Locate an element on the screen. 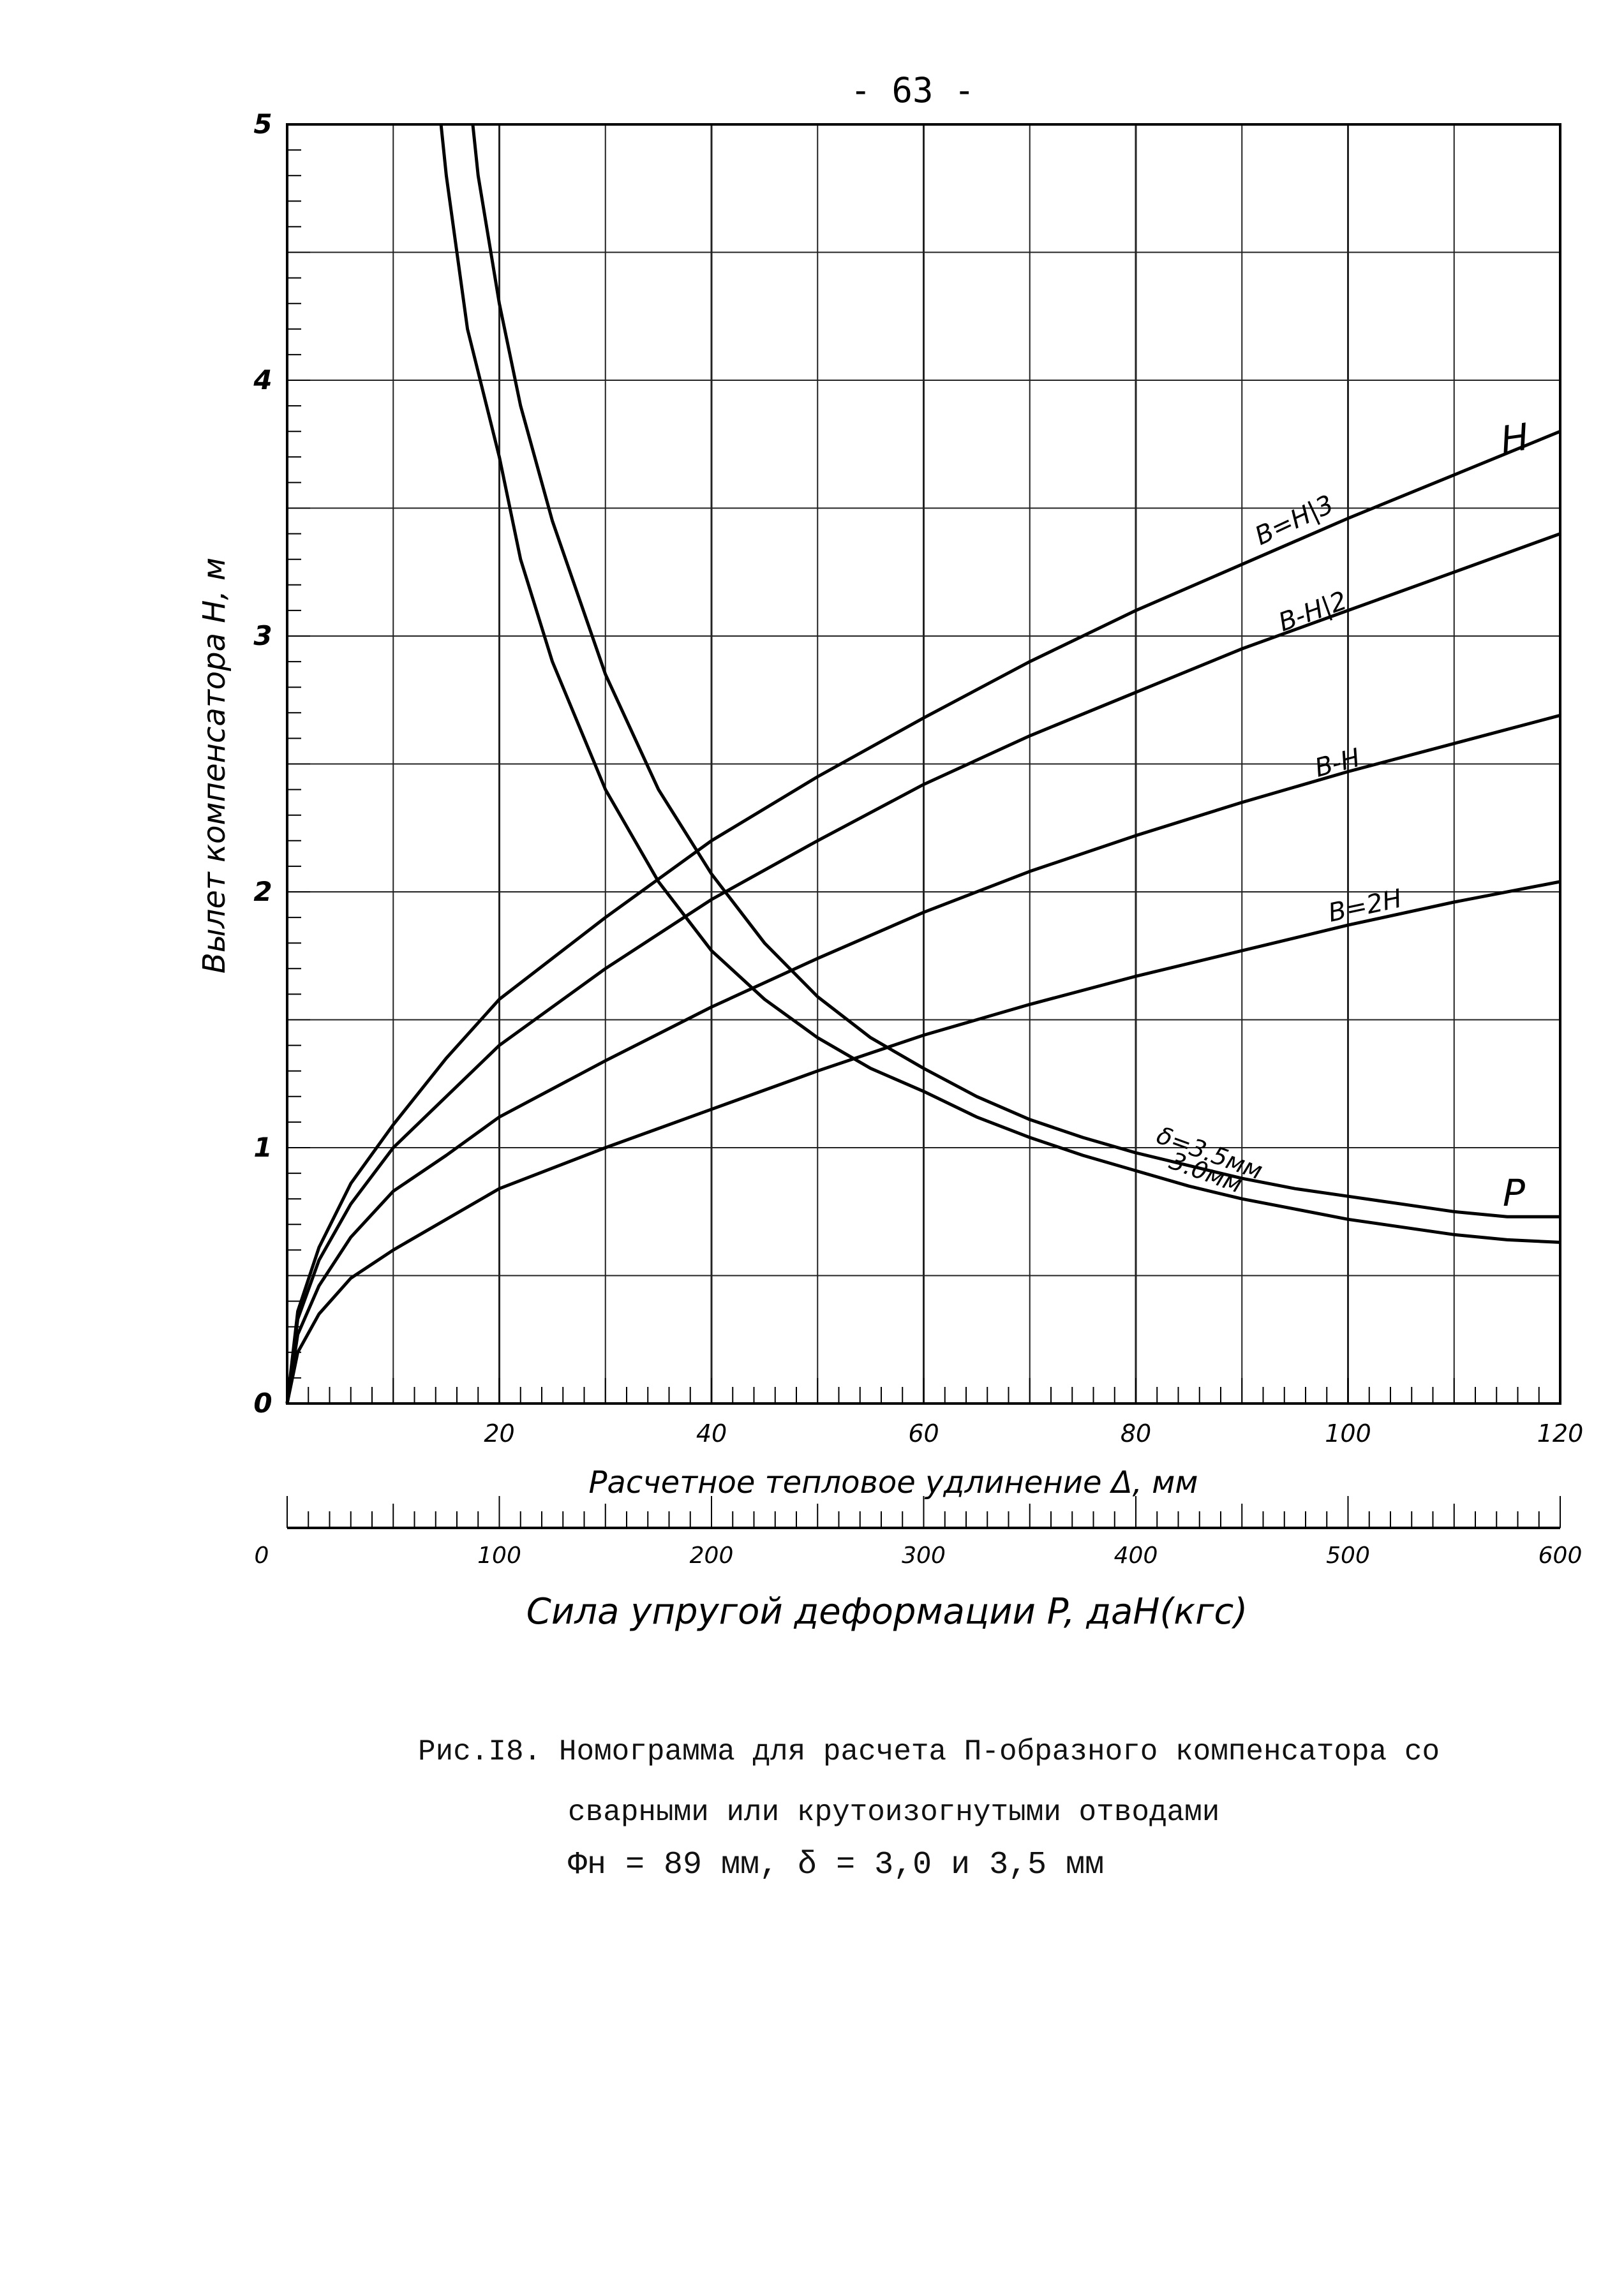 The height and width of the screenshot is (2296, 1624). x2-axis-label: Сила упругой деформации P, даН(кгс) is located at coordinates (887, 1612).